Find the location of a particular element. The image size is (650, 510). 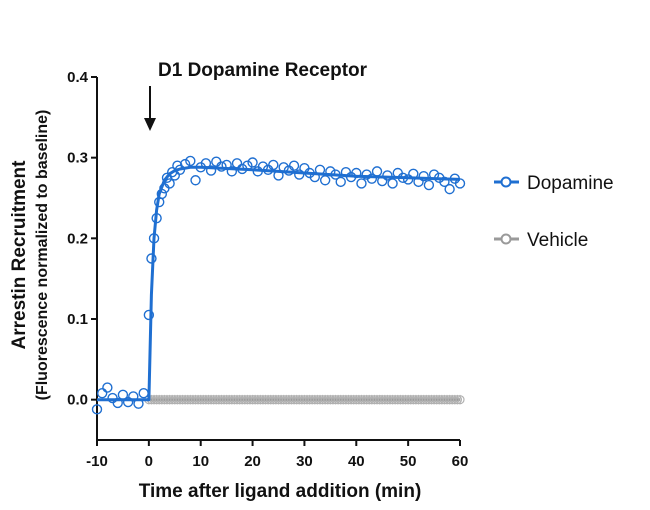

legend-label-vehicle: Vehicle is located at coordinates (557, 240).